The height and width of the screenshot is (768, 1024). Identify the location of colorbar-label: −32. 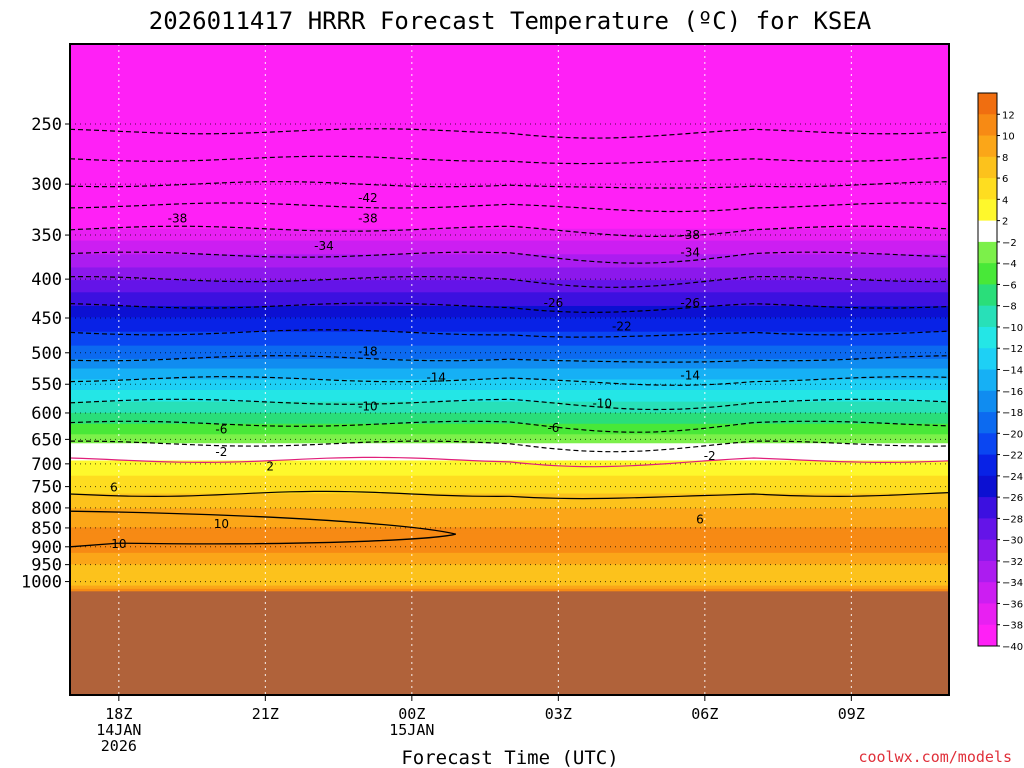
(1012, 562).